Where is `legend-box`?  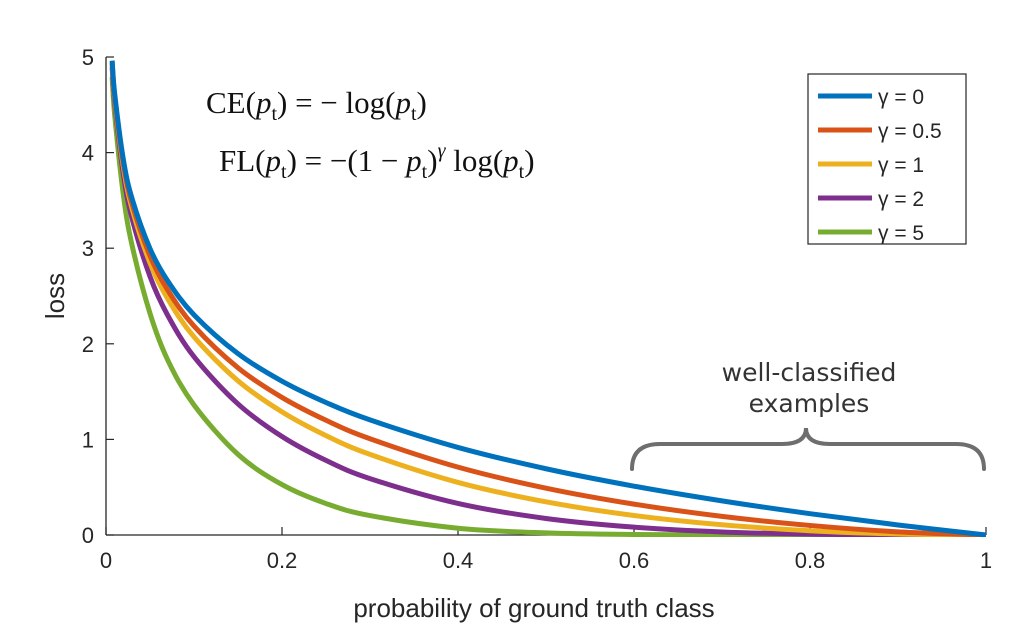
legend-box is located at coordinates (887, 159).